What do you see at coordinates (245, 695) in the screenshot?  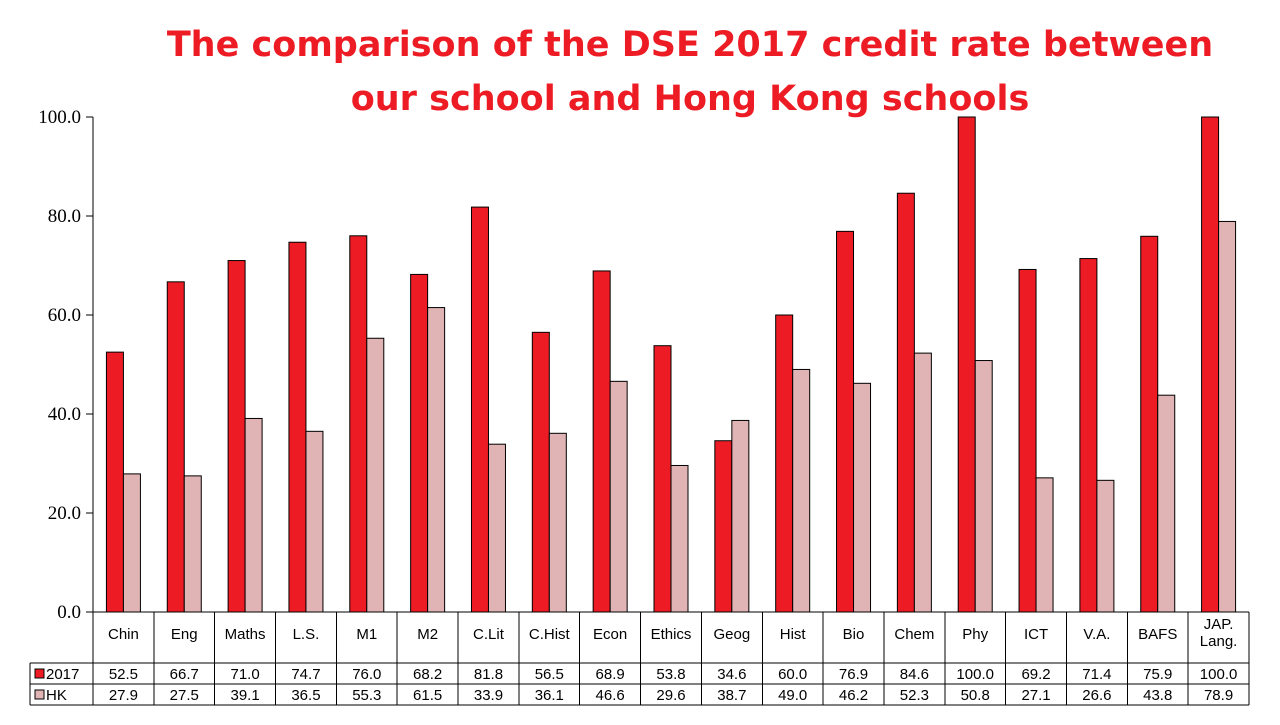 I see `data-label: 39.1` at bounding box center [245, 695].